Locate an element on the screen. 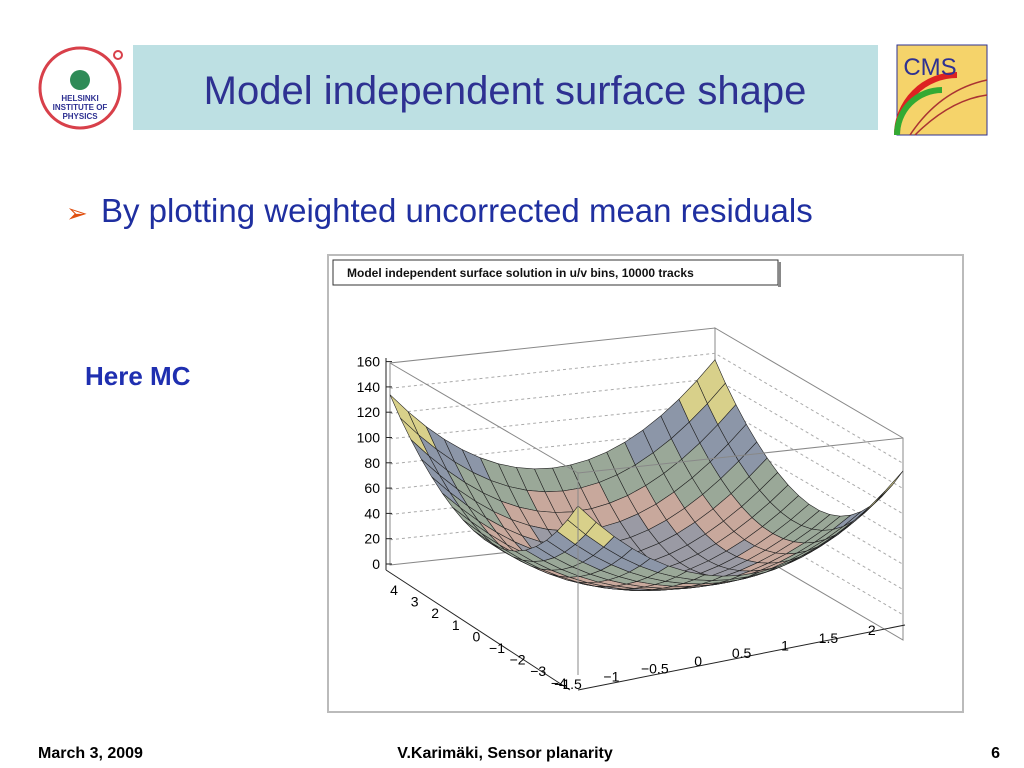  x-tick-label: −0.5 is located at coordinates (655, 669).